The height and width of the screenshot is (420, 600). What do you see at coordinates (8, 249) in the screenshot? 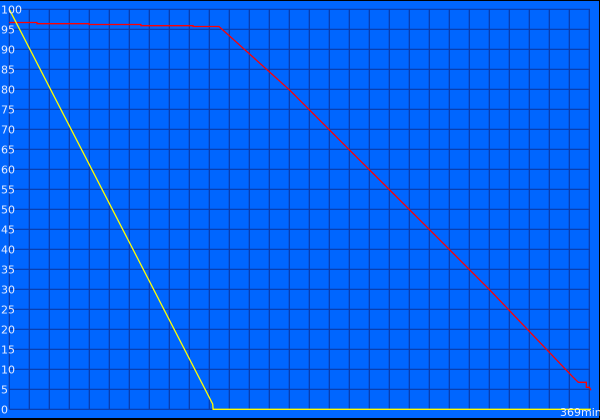
I see `y-tick-label: 40` at bounding box center [8, 249].